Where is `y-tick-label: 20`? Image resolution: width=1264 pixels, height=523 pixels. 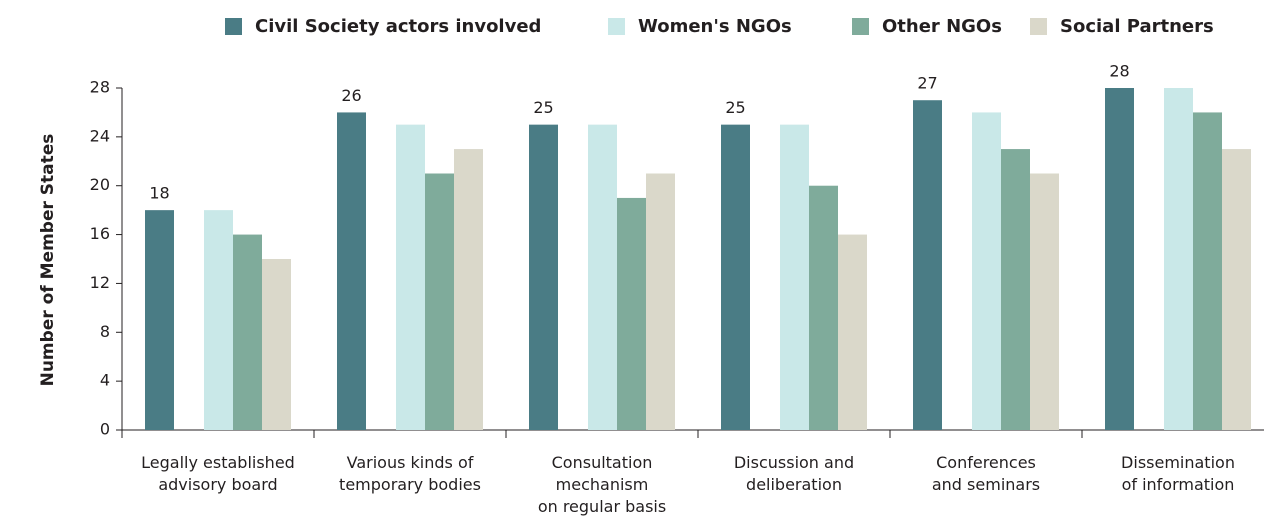 y-tick-label: 20 is located at coordinates (100, 184).